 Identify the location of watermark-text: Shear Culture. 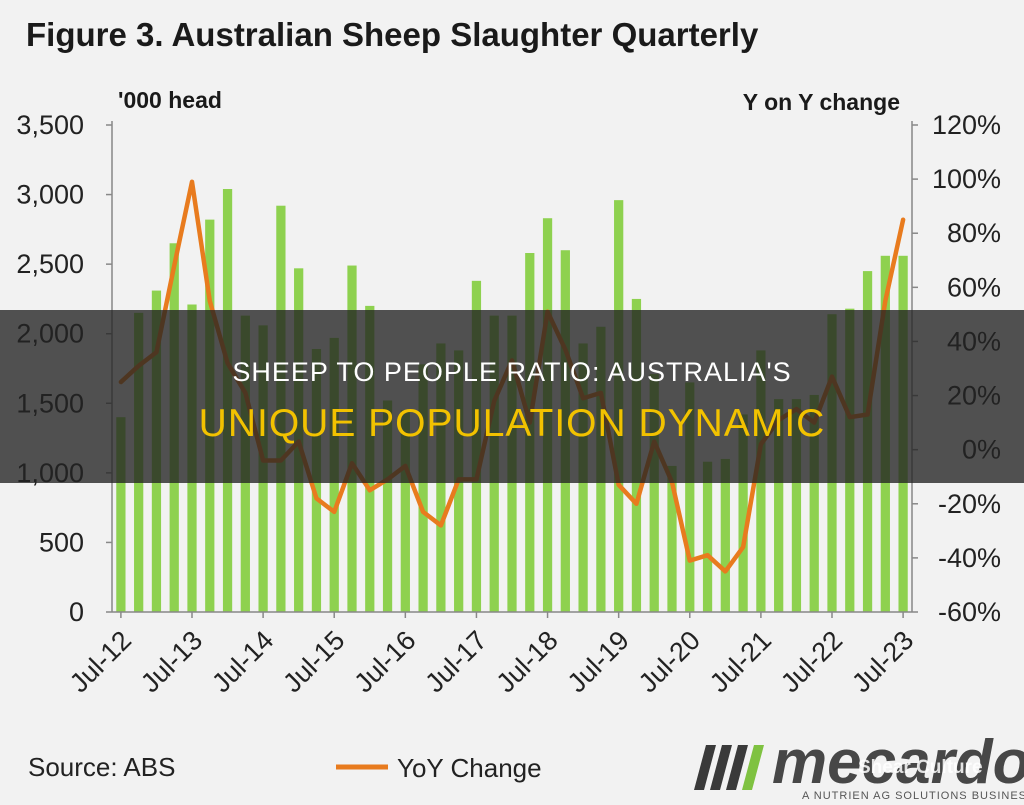
(920, 767).